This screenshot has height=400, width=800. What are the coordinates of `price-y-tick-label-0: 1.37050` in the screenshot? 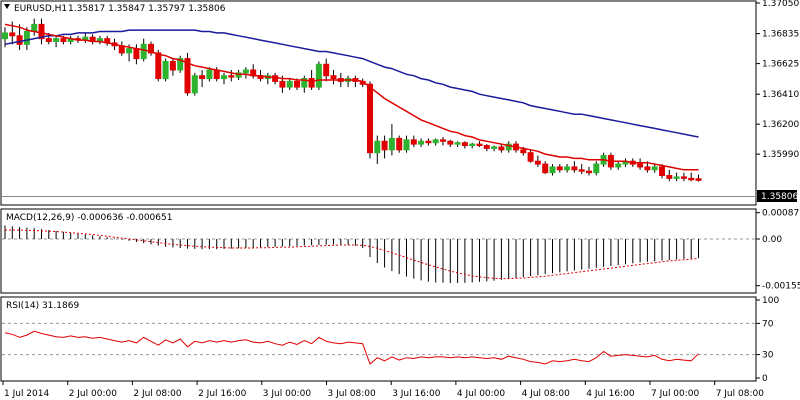 It's located at (780, 4).